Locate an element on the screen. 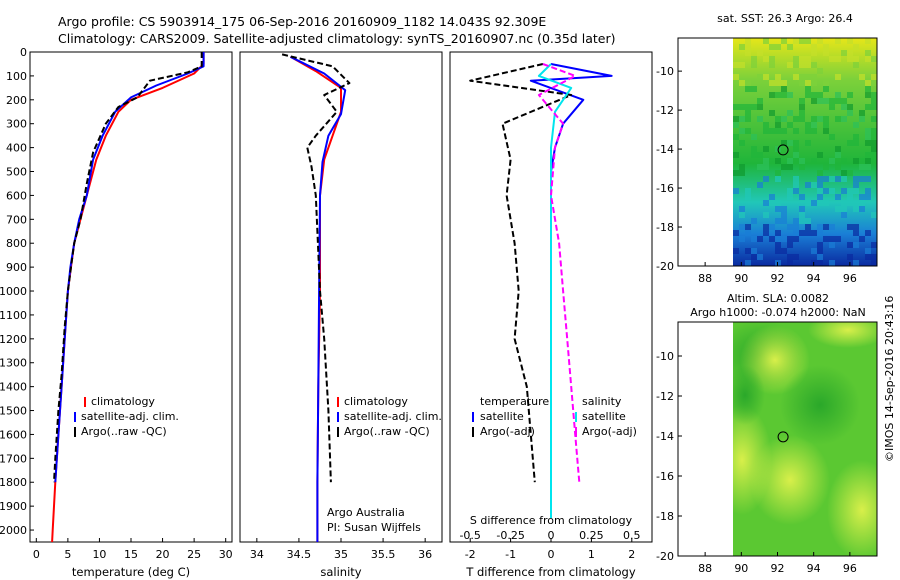 Image resolution: width=900 pixels, height=580 pixels. x-tick-label: 35.5 is located at coordinates (383, 554).